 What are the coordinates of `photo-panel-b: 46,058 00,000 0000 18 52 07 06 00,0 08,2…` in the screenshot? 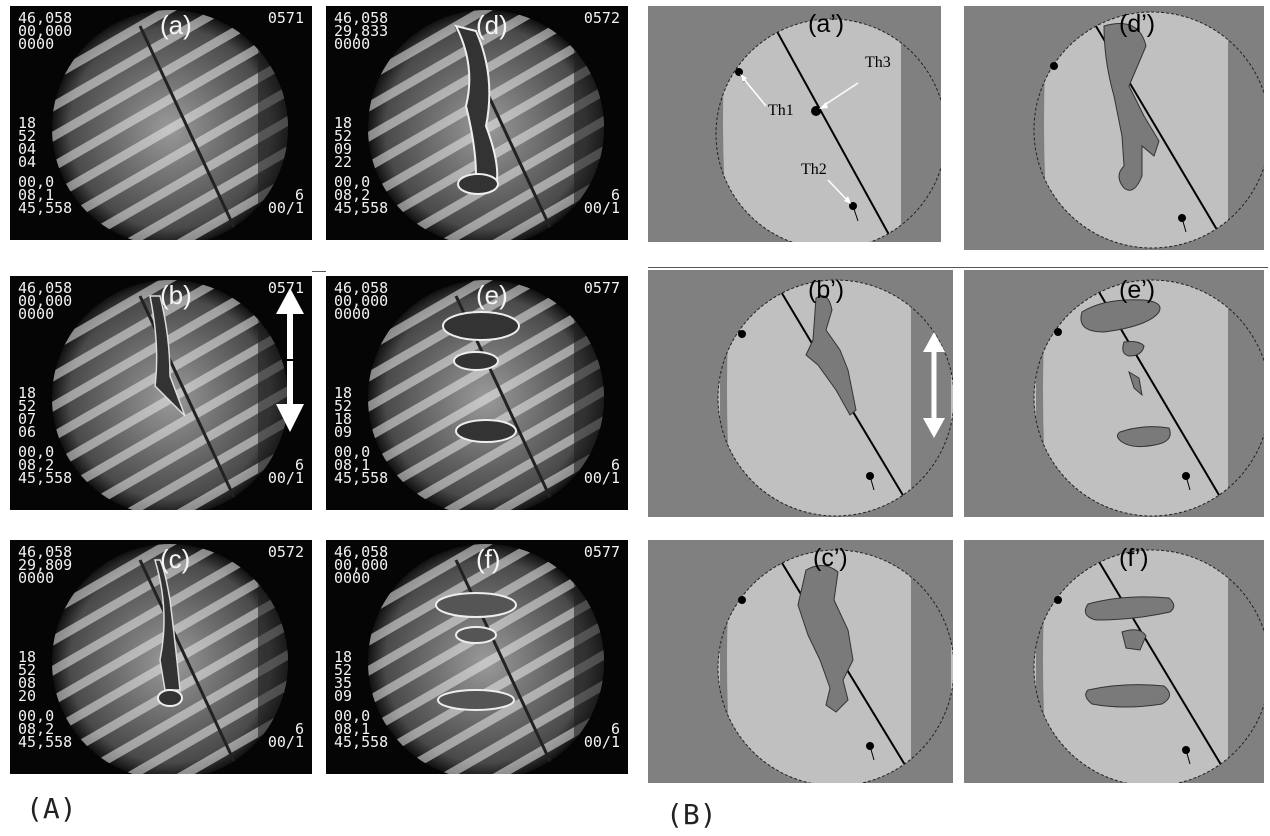 It's located at (161, 393).